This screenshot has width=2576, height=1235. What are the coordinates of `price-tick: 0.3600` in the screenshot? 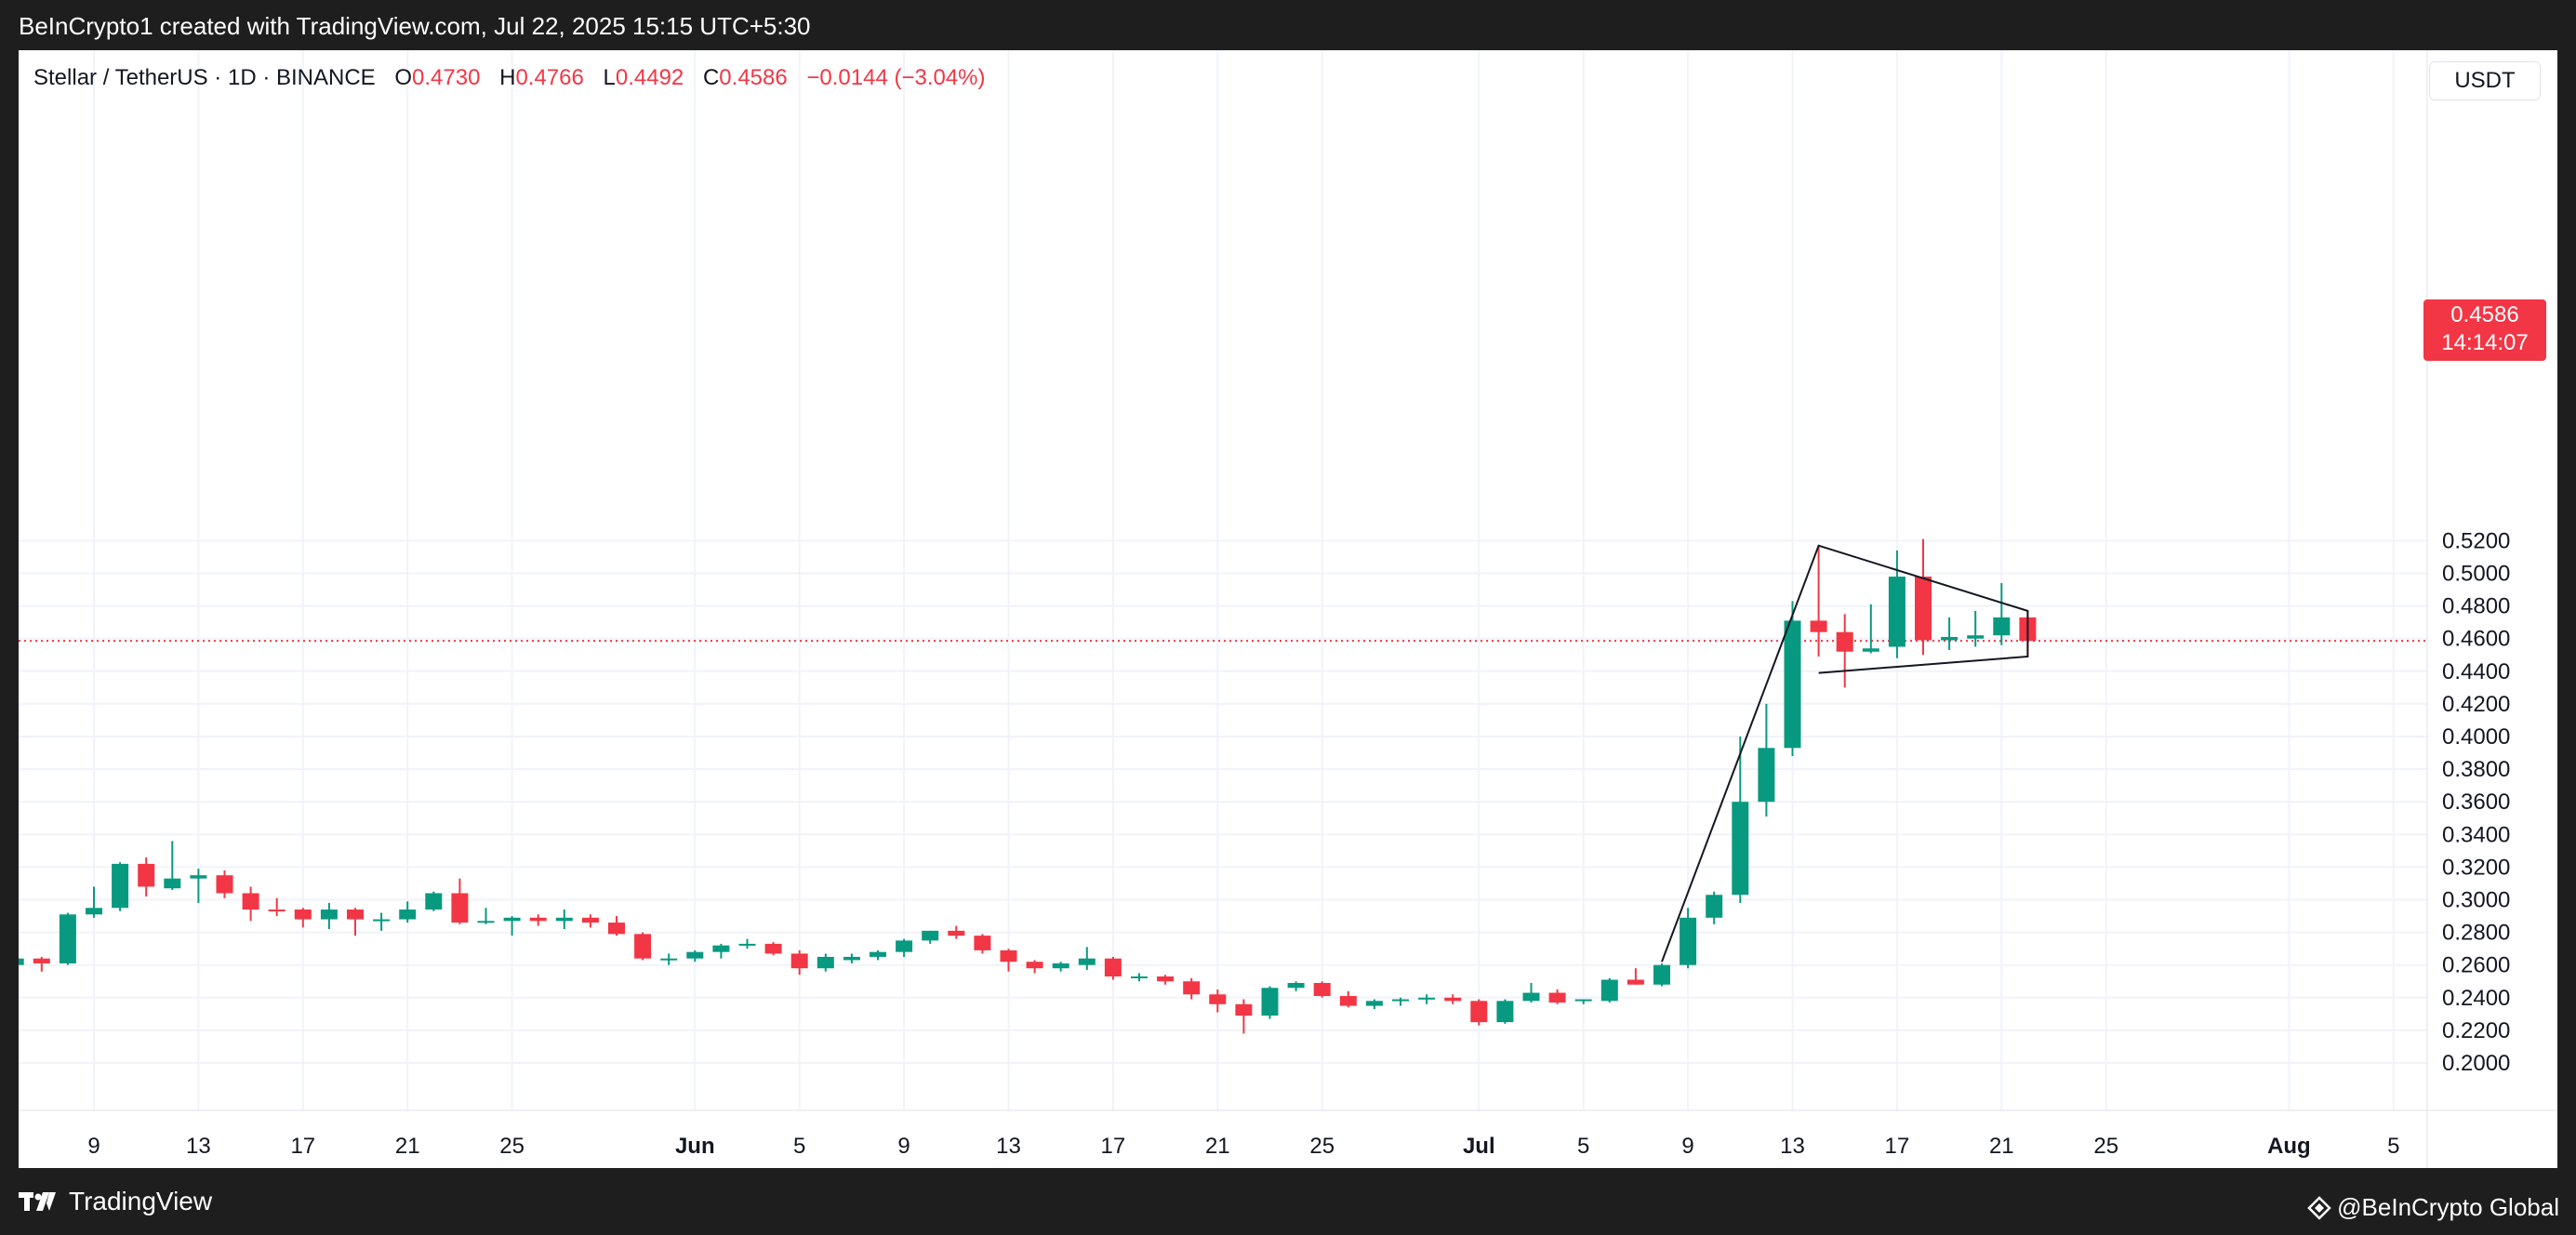 It's located at (2476, 802).